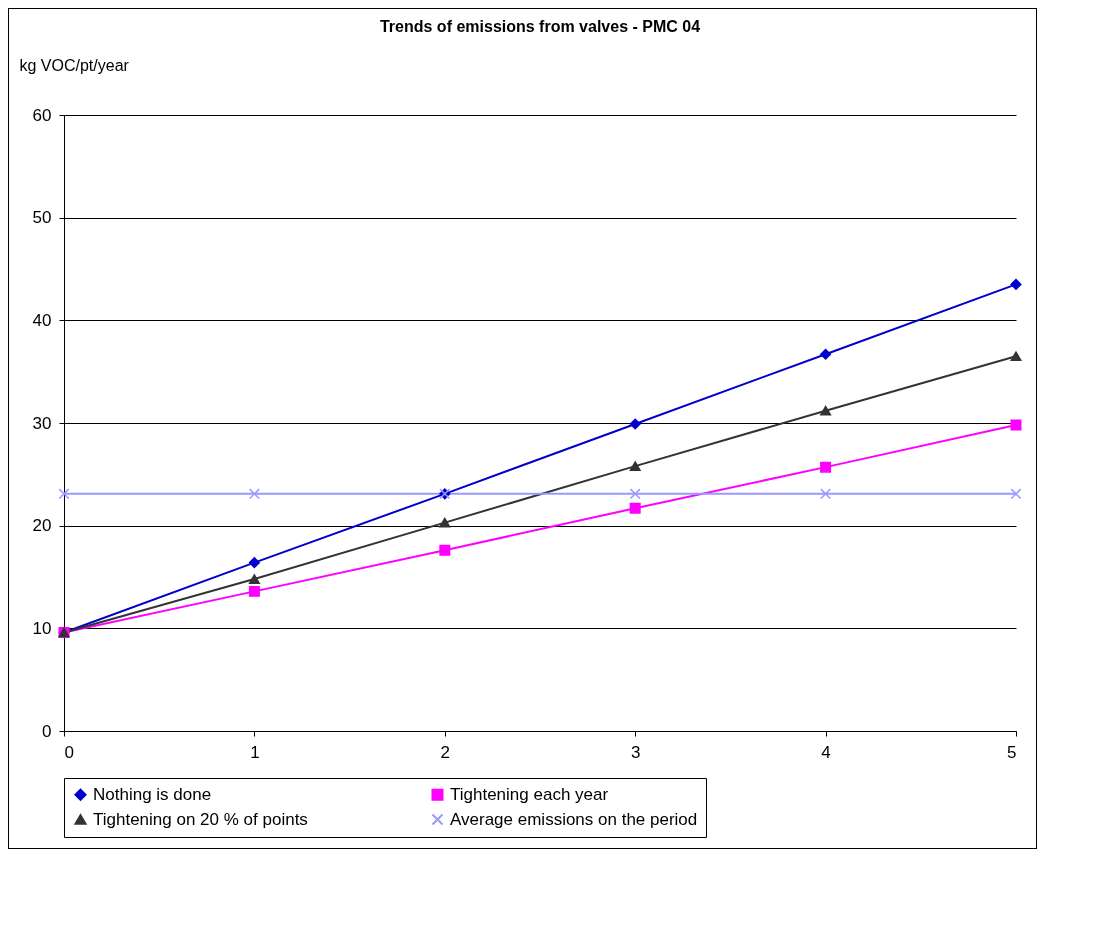 The image size is (1098, 927). What do you see at coordinates (152, 794) in the screenshot?
I see `legend-label: Nothing is done` at bounding box center [152, 794].